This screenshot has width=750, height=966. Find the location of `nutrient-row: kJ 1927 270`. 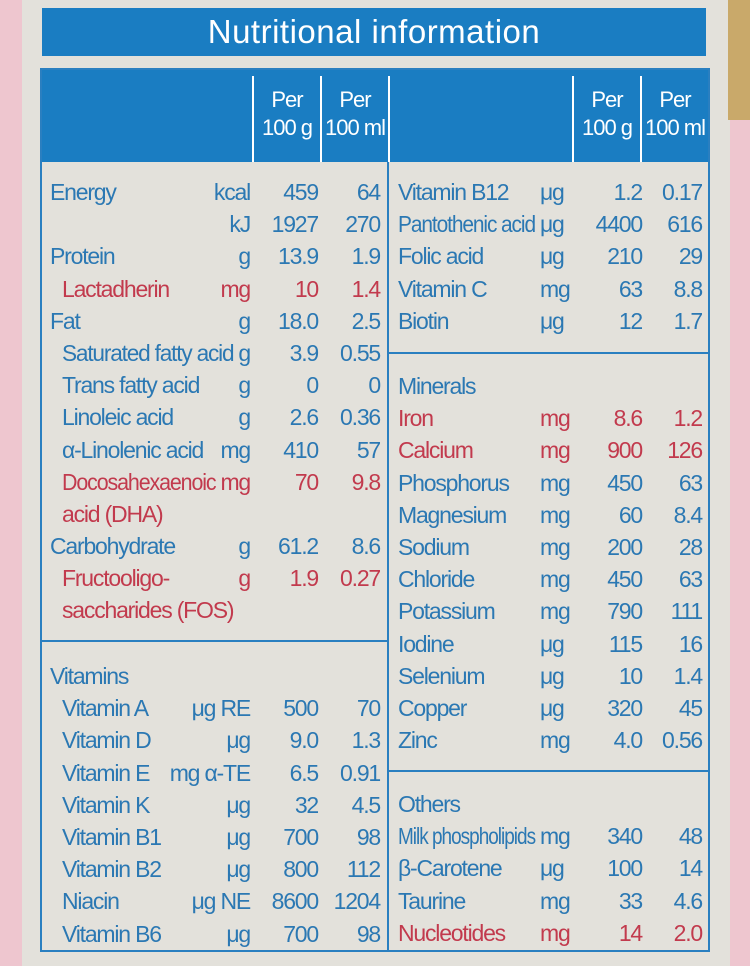

nutrient-row: kJ 1927 270 is located at coordinates (218, 224).